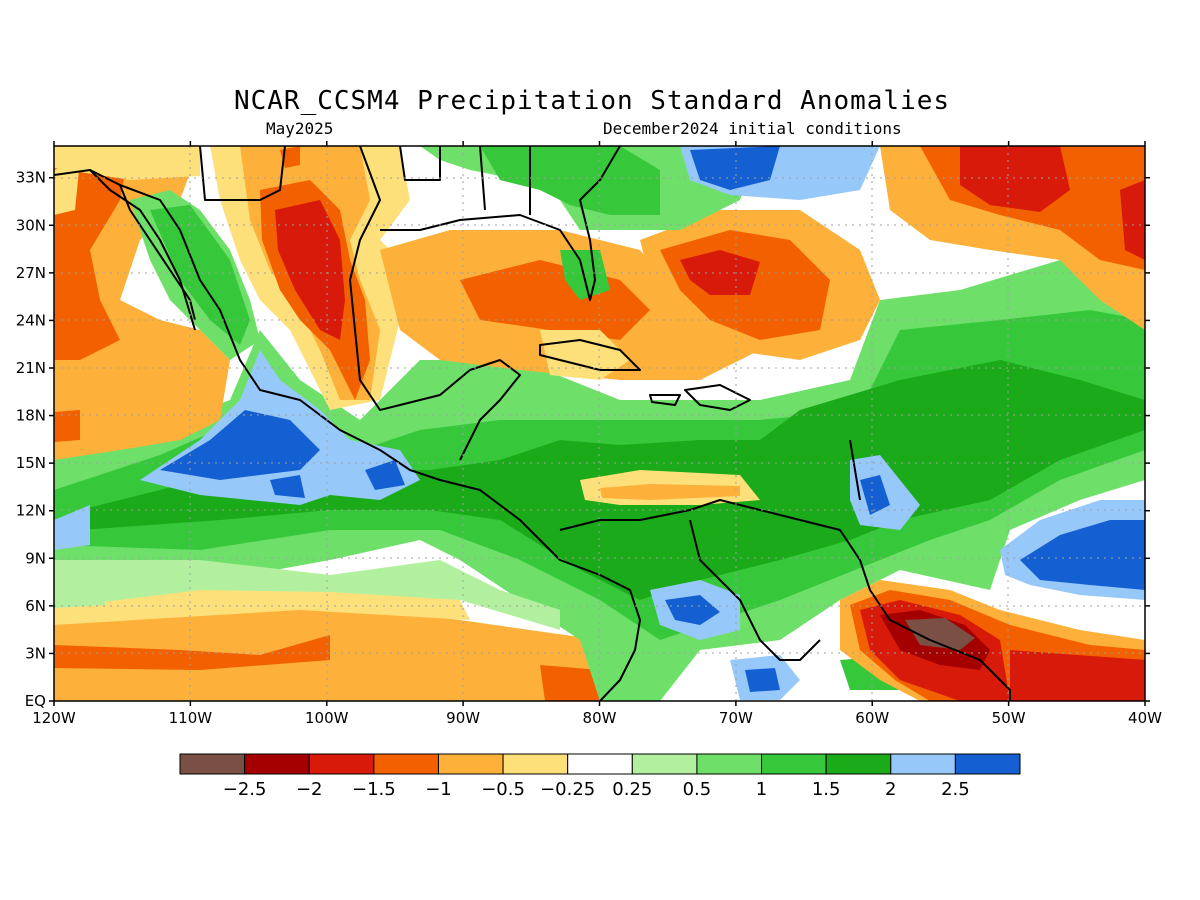 Image resolution: width=1200 pixels, height=900 pixels. I want to click on lon-label: 80W, so click(600, 718).